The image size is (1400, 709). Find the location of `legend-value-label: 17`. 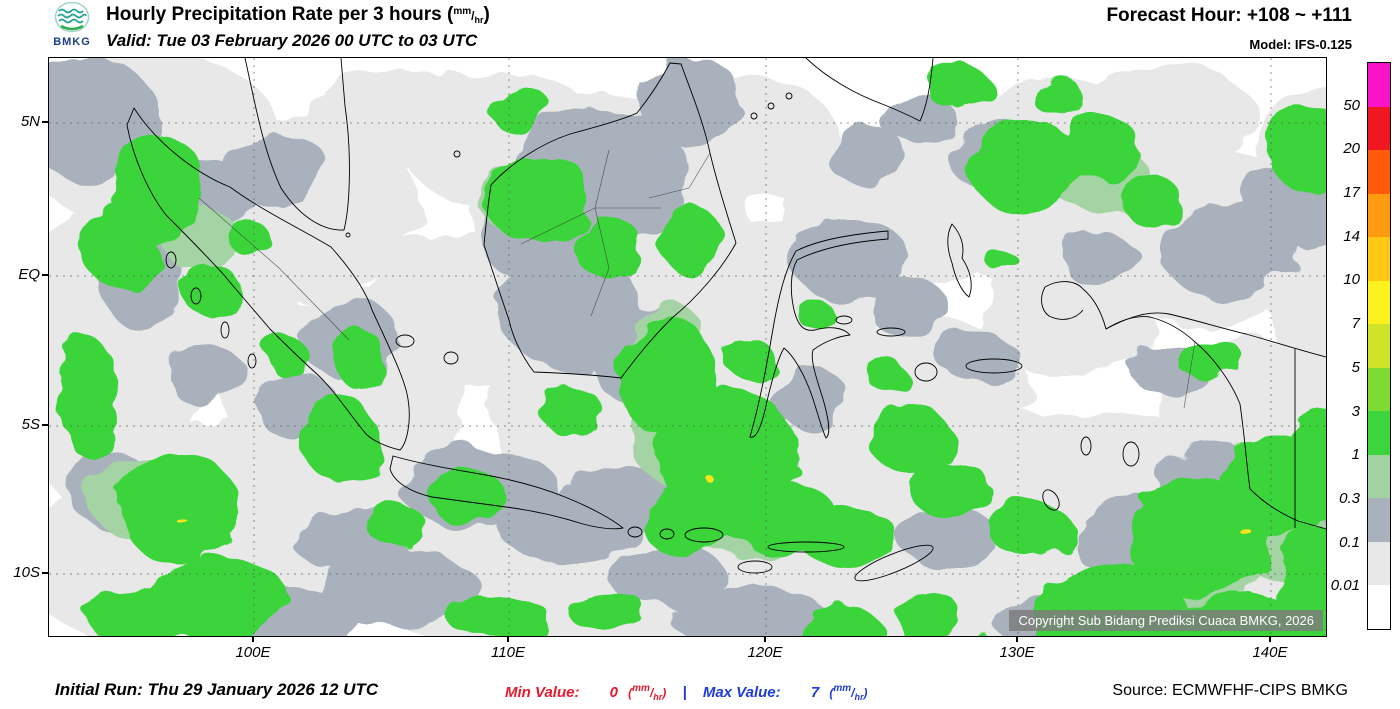

legend-value-label: 17 is located at coordinates (1351, 193).